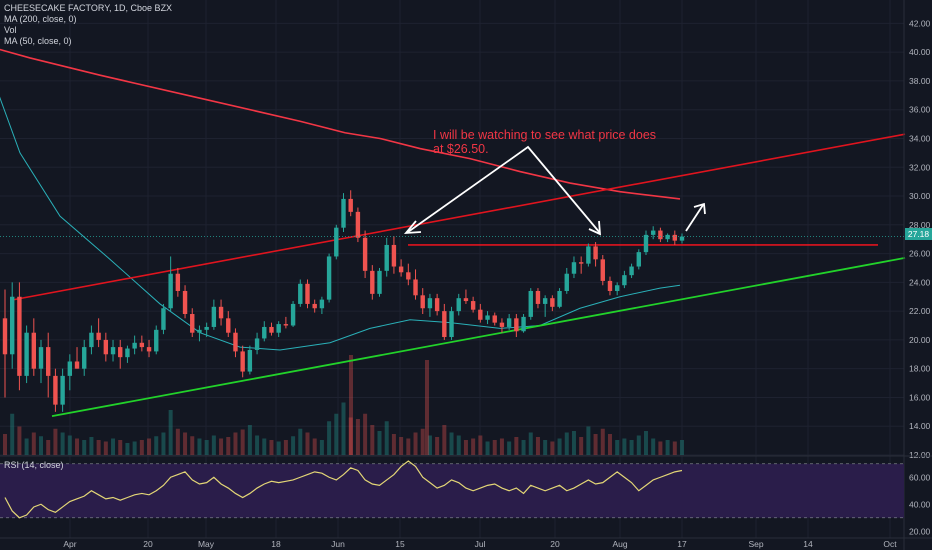  What do you see at coordinates (34, 465) in the screenshot?
I see `rsi-legend: RSI (14, close)` at bounding box center [34, 465].